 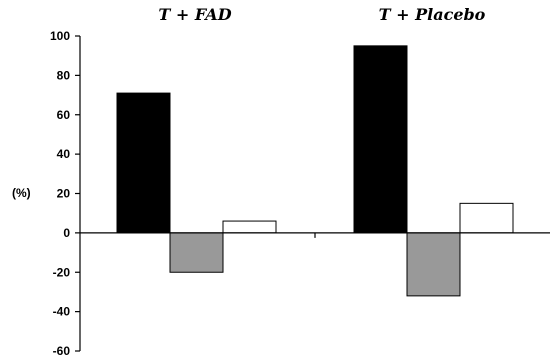 What do you see at coordinates (62, 351) in the screenshot?
I see `y-tick-label: -60` at bounding box center [62, 351].